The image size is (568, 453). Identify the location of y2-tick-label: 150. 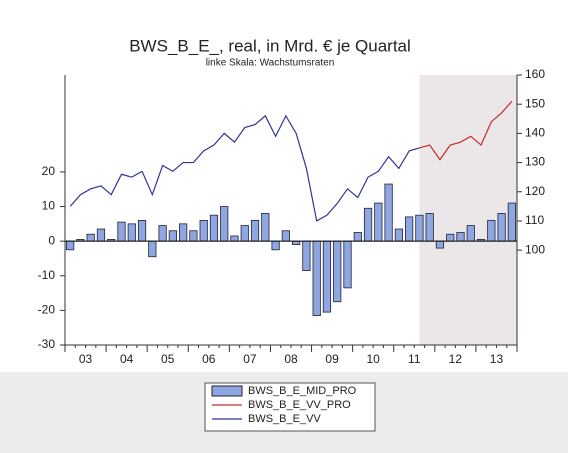
(535, 103).